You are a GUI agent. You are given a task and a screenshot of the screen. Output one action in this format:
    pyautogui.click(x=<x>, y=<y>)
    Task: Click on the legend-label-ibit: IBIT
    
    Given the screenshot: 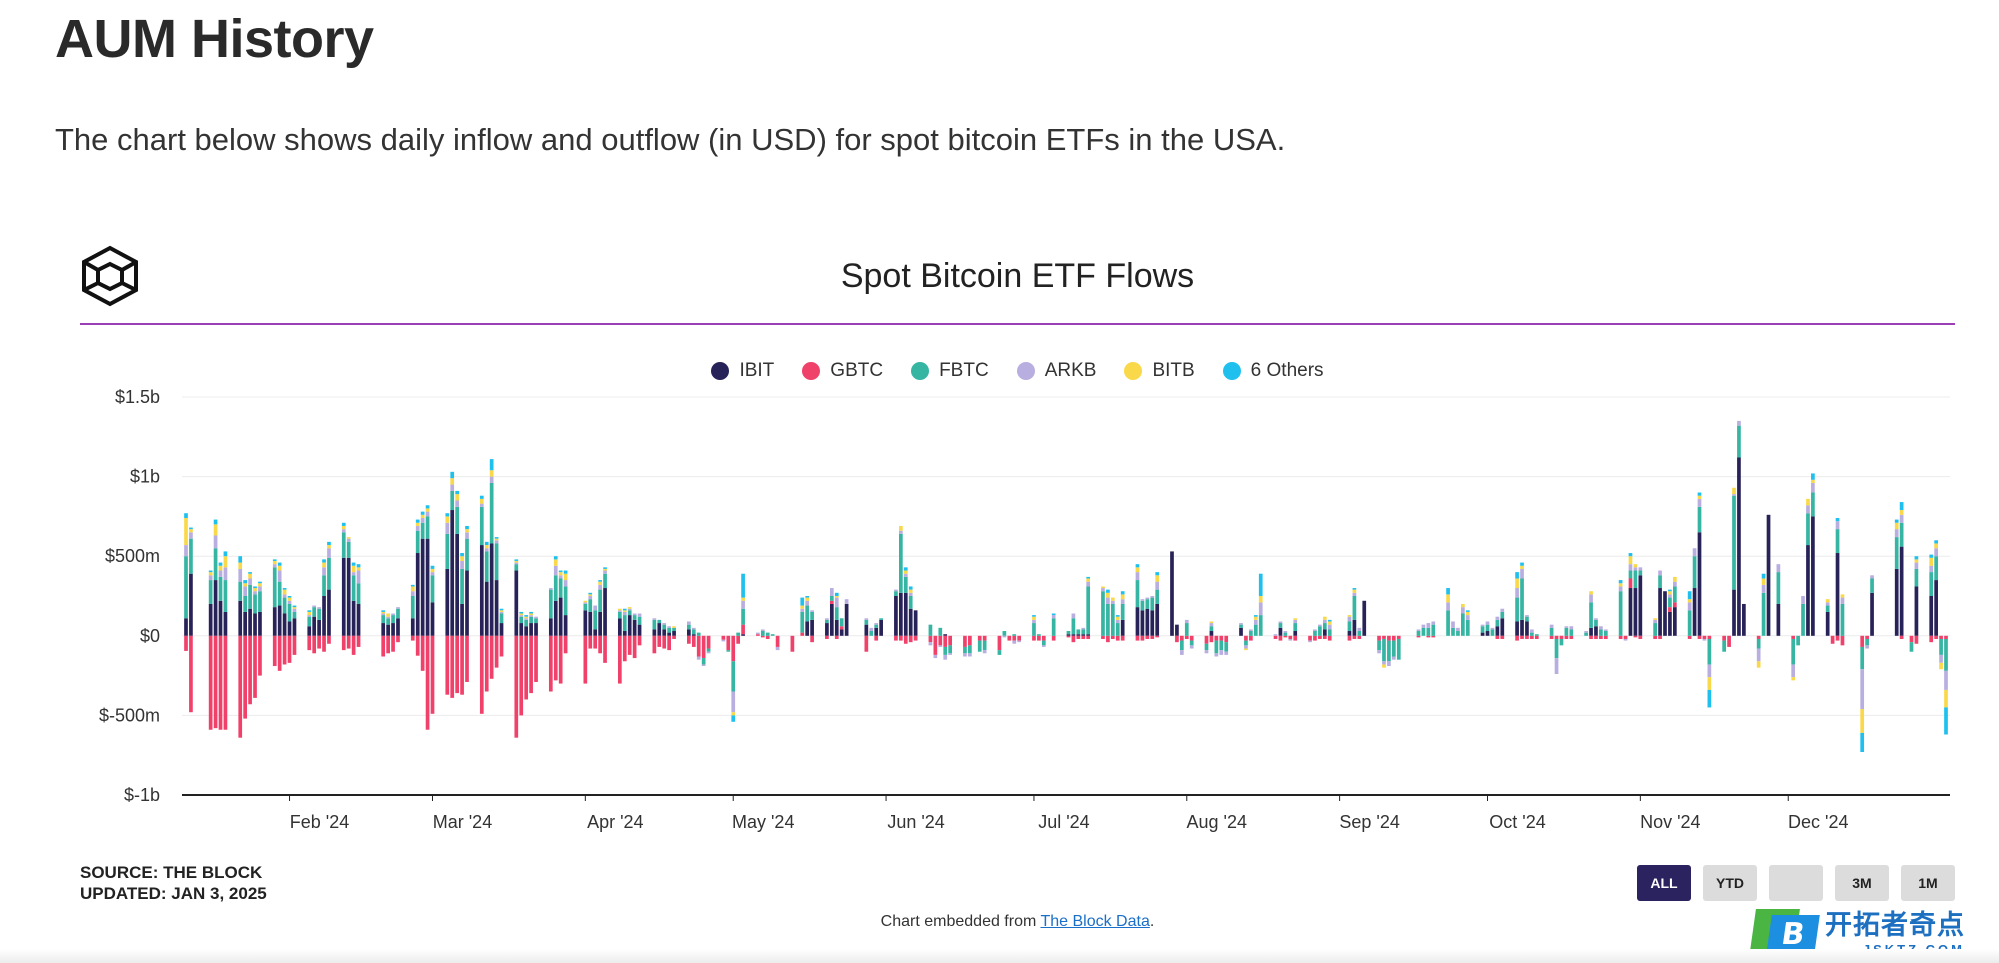 What is the action you would take?
    pyautogui.click(x=757, y=370)
    